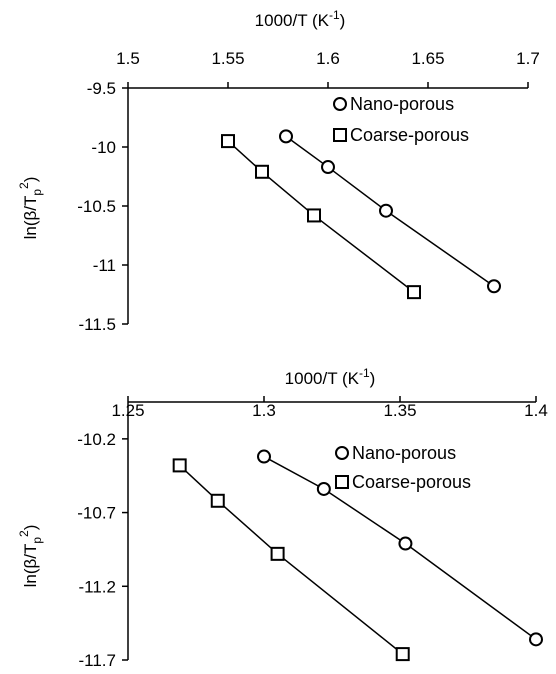 This screenshot has width=556, height=674. Describe the element at coordinates (227, 58) in the screenshot. I see `x-tick-label: 1.55` at that location.